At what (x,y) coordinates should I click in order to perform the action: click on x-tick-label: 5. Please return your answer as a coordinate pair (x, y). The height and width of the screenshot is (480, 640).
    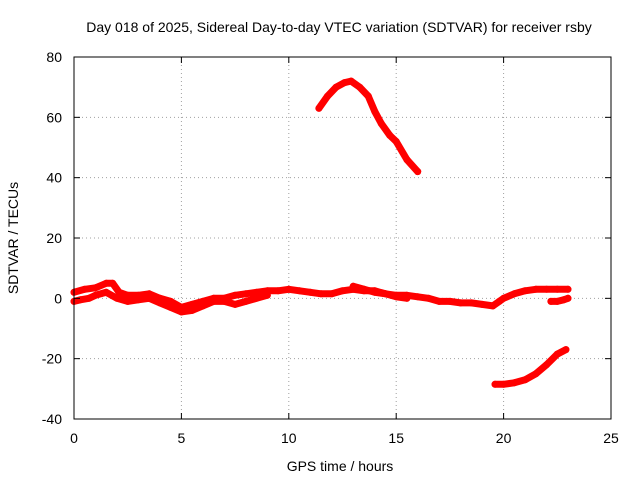
    Looking at the image, I should click on (182, 438).